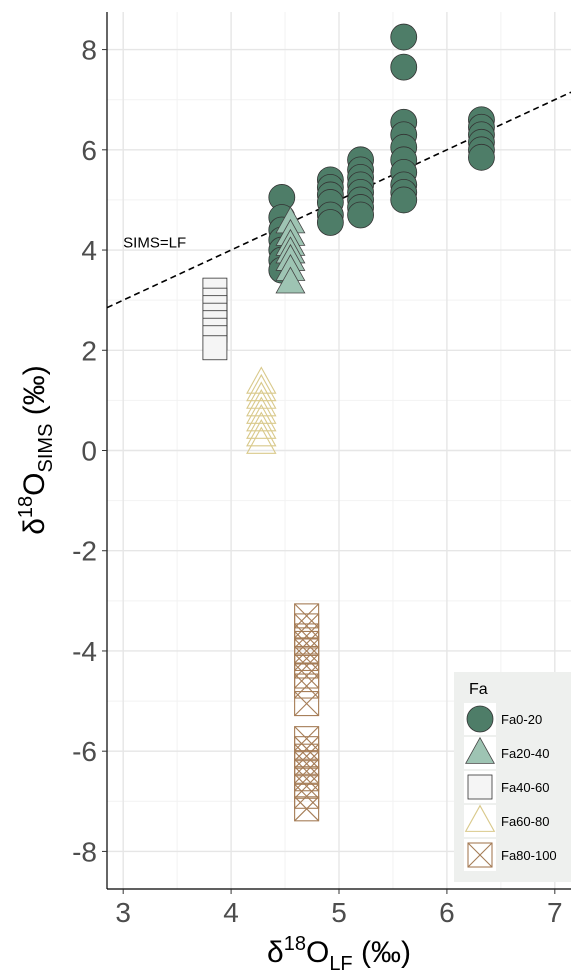 This screenshot has width=571, height=971. I want to click on legend-title: Fa, so click(478, 689).